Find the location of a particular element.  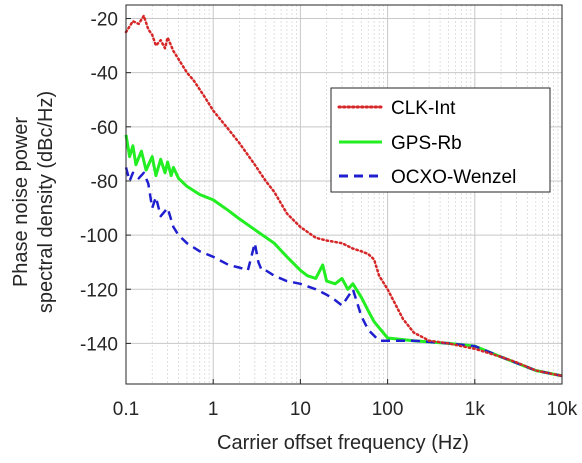

legend: CLK-Int GPS-Rb OCXO-Wenzel is located at coordinates (440, 140).